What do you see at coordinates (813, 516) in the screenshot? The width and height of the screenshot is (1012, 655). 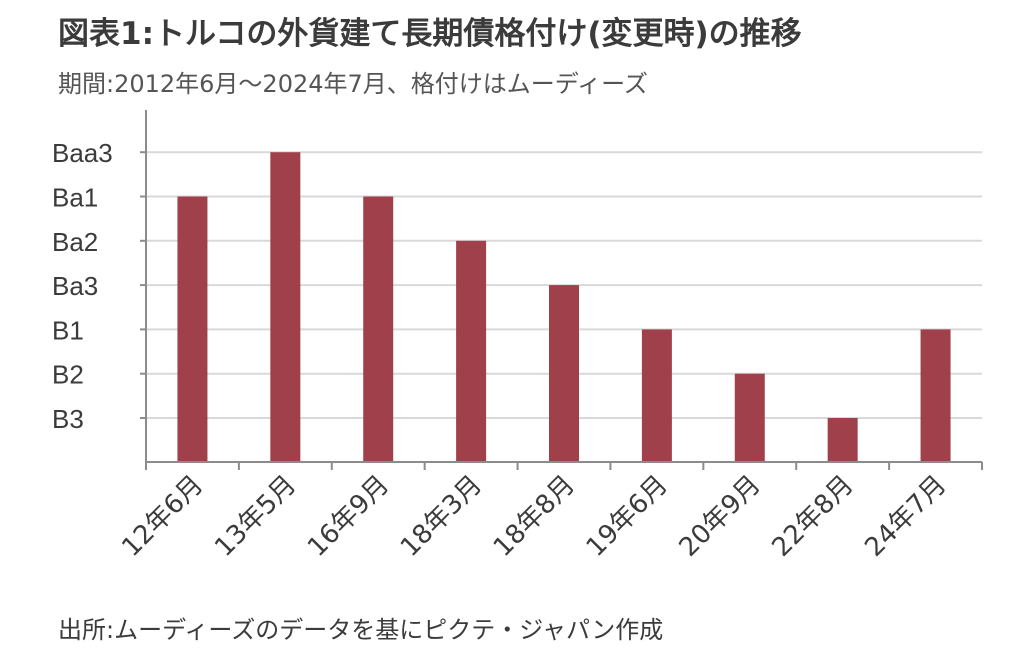 I see `x-tick-label: 22年8月` at bounding box center [813, 516].